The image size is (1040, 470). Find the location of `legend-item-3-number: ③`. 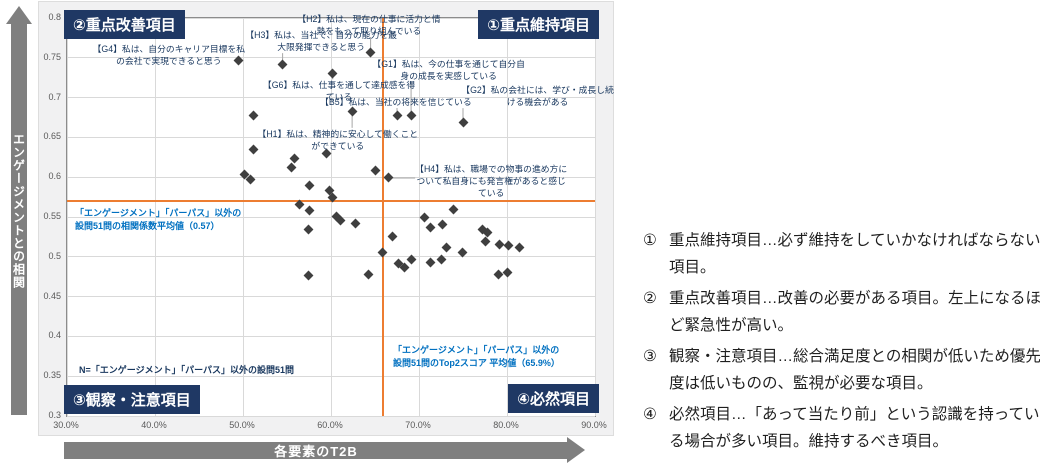

legend-item-3-number: ③ is located at coordinates (650, 356).